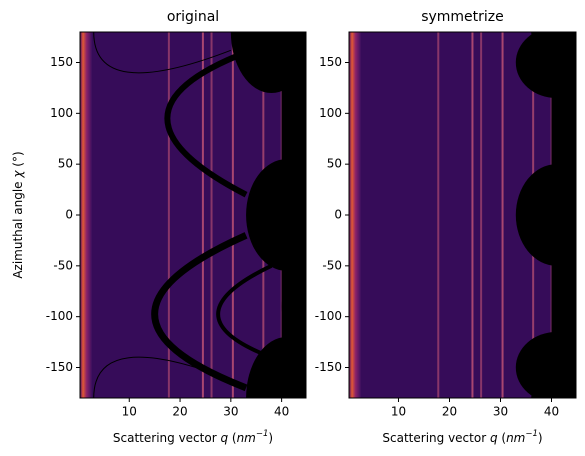 Image resolution: width=585 pixels, height=456 pixels. What do you see at coordinates (18, 174) in the screenshot?
I see `y-axis-label-part: χ` at bounding box center [18, 174].